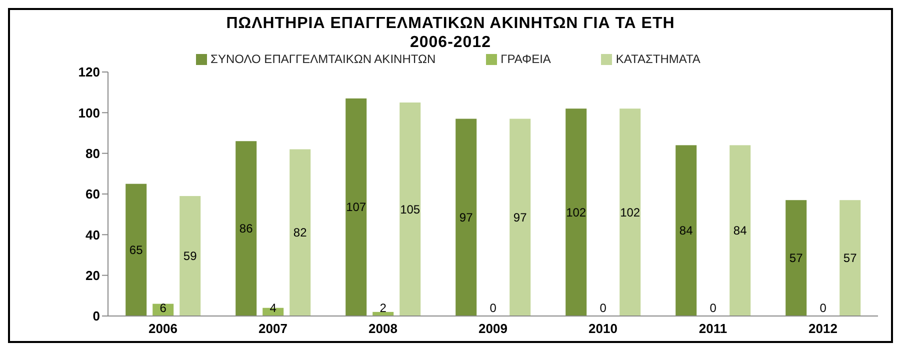 Image resolution: width=903 pixels, height=351 pixels. I want to click on data-label: 86, so click(246, 229).